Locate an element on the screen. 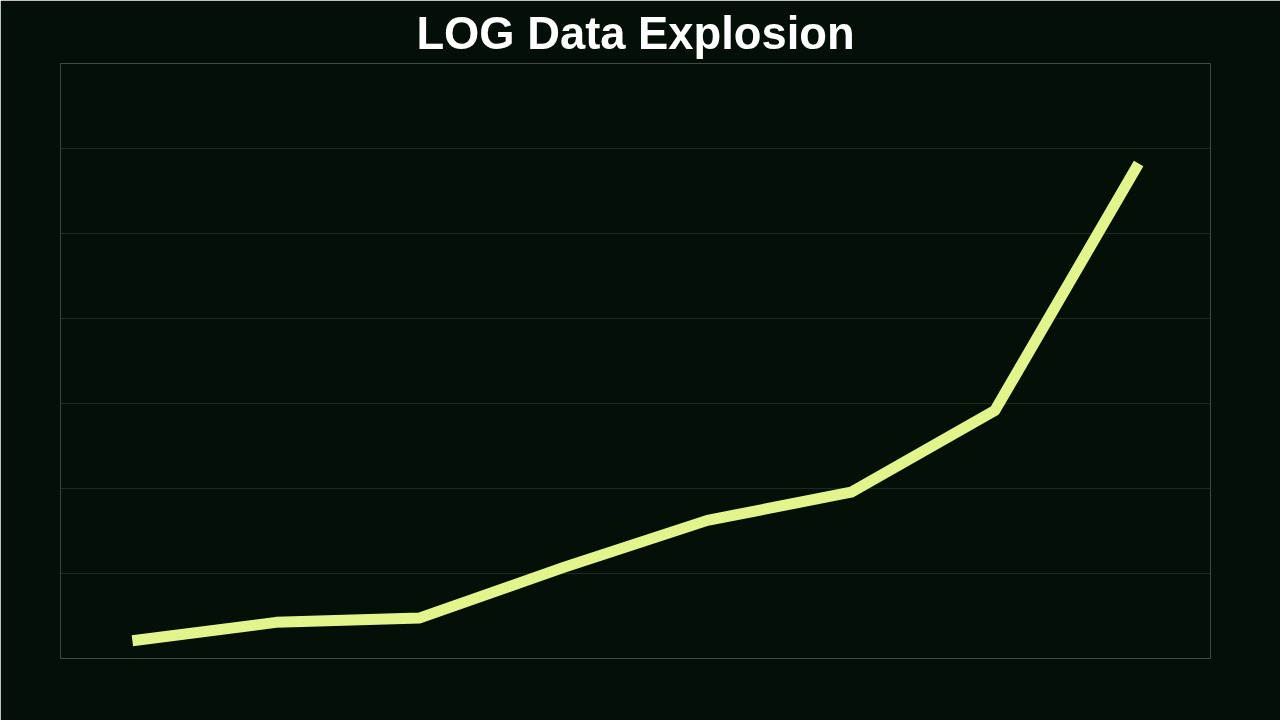 The height and width of the screenshot is (720, 1280). chart-title: LOG Data Explosion is located at coordinates (635, 33).